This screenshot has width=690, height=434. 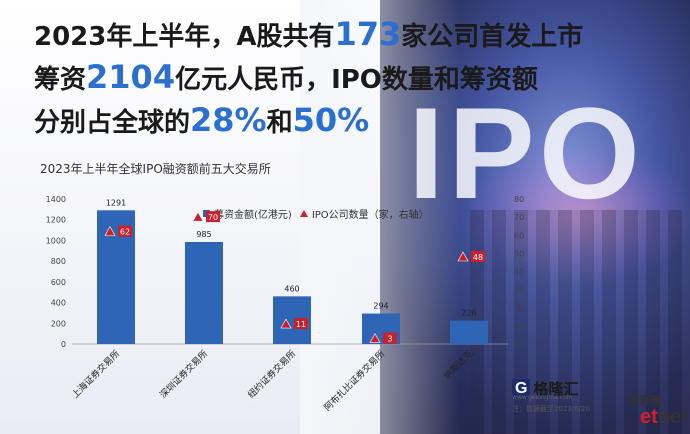 What do you see at coordinates (519, 326) in the screenshot?
I see `y-tick-label-right: 10` at bounding box center [519, 326].